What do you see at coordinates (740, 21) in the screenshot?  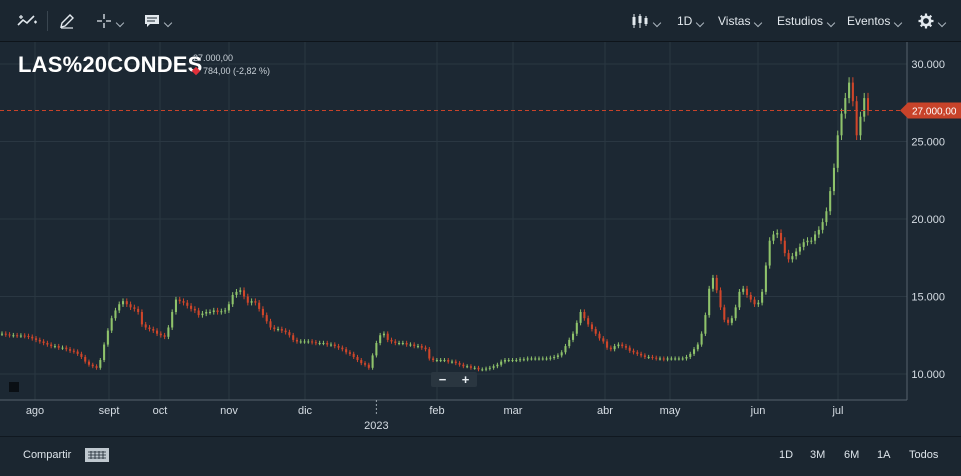 I see `views-button: Vistas` at bounding box center [740, 21].